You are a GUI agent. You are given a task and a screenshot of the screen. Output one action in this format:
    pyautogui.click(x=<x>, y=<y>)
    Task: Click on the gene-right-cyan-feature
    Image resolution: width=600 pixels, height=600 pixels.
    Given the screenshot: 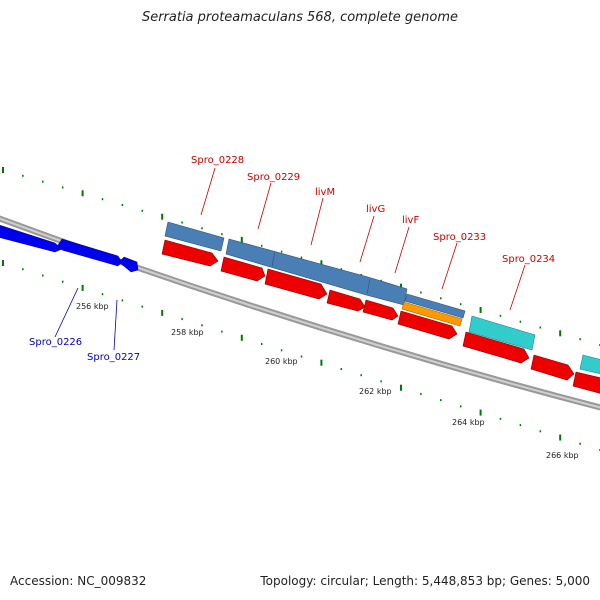 What is the action you would take?
    pyautogui.click(x=589, y=365)
    